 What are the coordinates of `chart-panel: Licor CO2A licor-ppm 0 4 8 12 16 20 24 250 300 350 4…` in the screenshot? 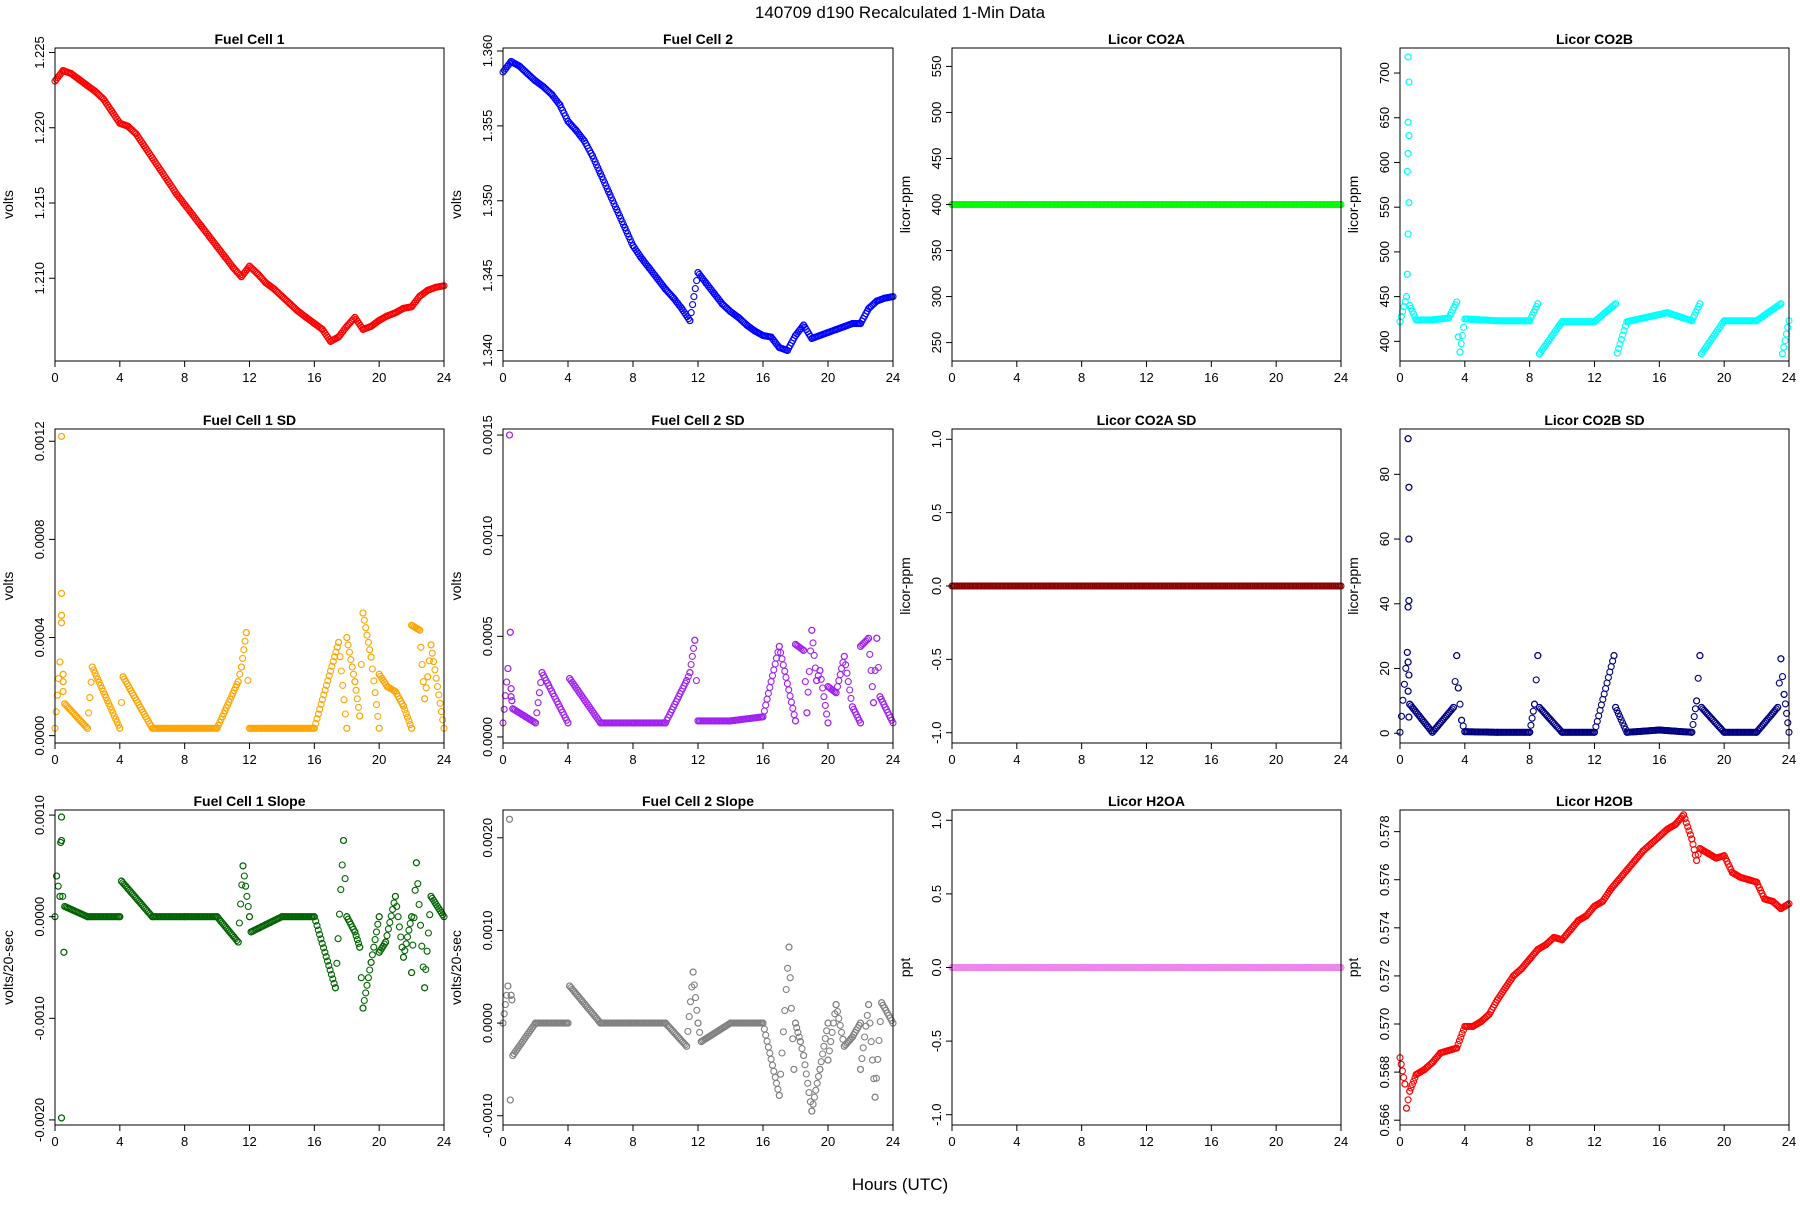 It's located at (1122, 208).